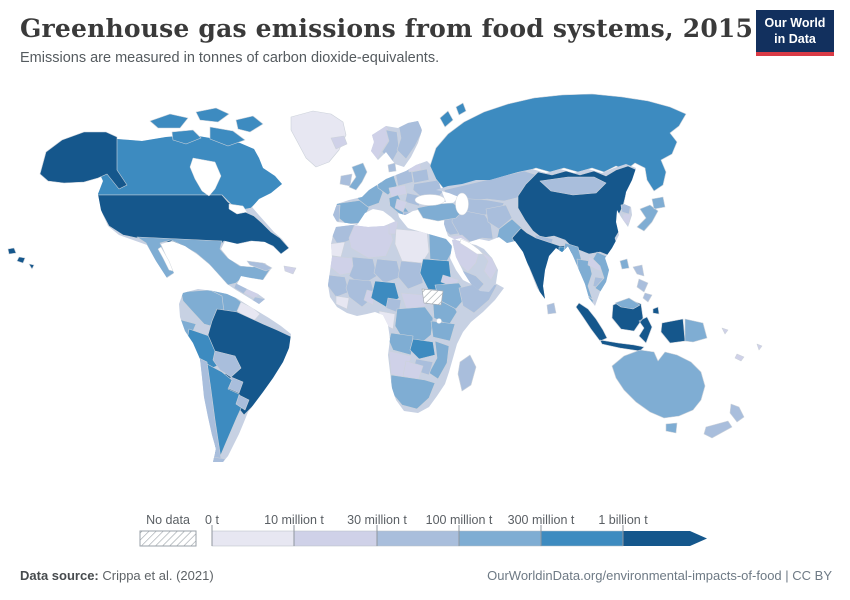  I want to click on legend-label-4: 300 million t, so click(541, 520).